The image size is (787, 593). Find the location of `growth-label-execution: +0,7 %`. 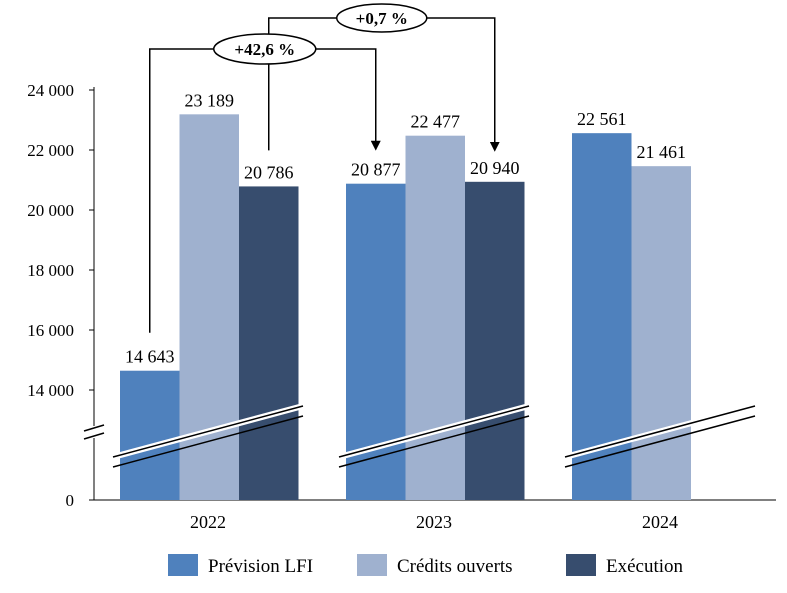

growth-label-execution: +0,7 % is located at coordinates (382, 18).